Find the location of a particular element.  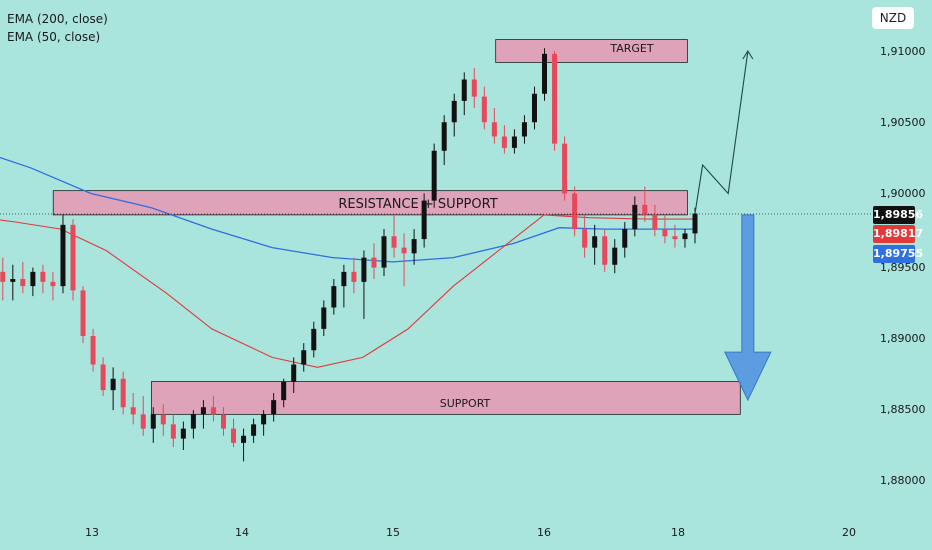

projection-layer is located at coordinates (733, 225).